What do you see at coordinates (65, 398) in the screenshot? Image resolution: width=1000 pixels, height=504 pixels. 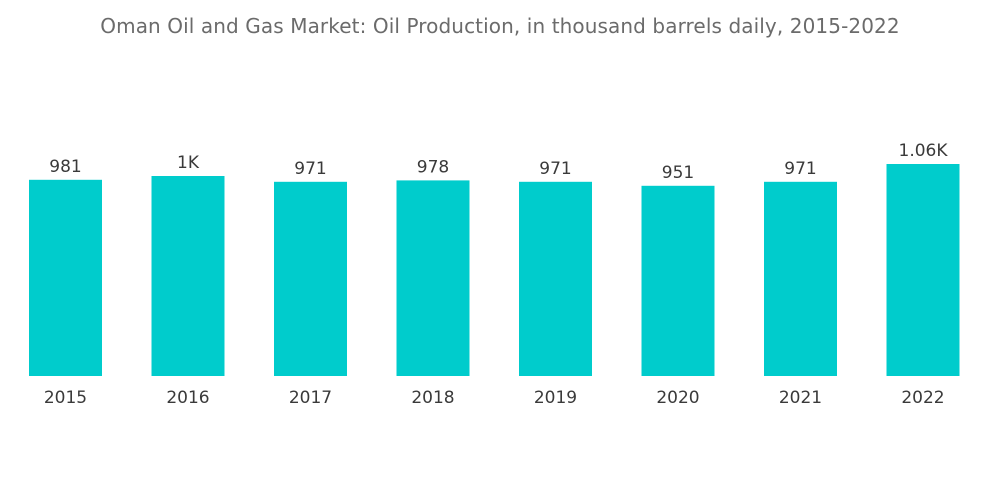 I see `x-tick-2015: 2015` at bounding box center [65, 398].